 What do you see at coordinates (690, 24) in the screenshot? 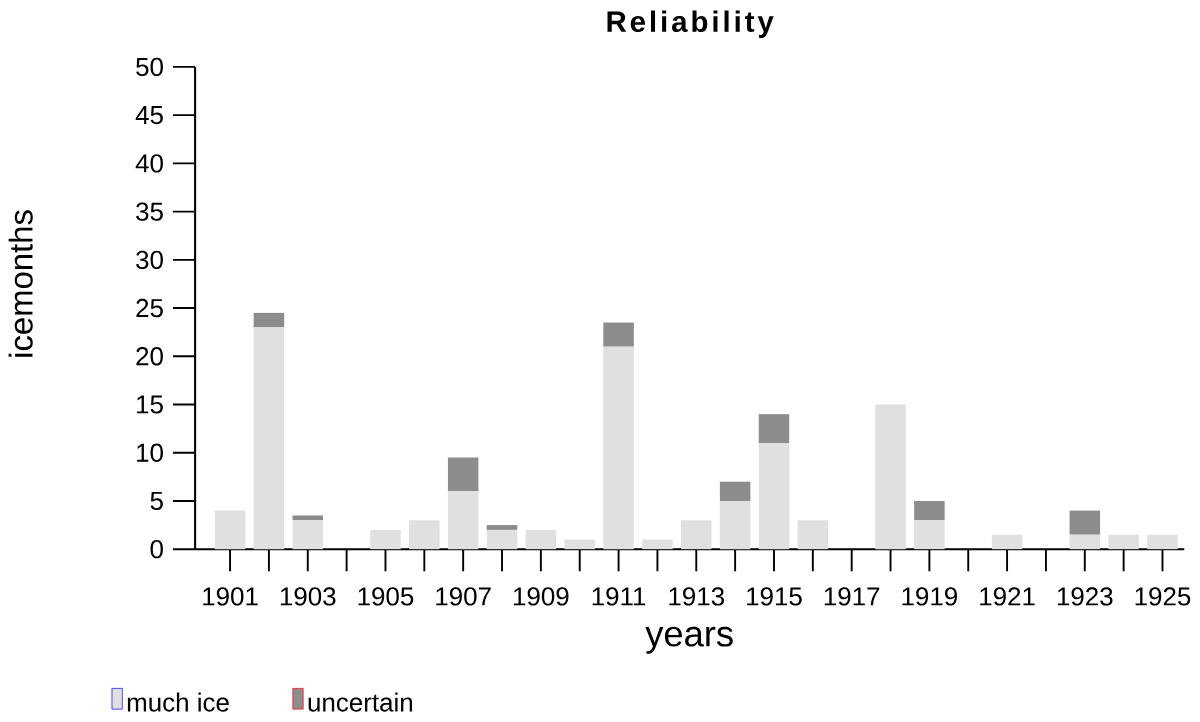
I see `chart-title: Reliability` at bounding box center [690, 24].